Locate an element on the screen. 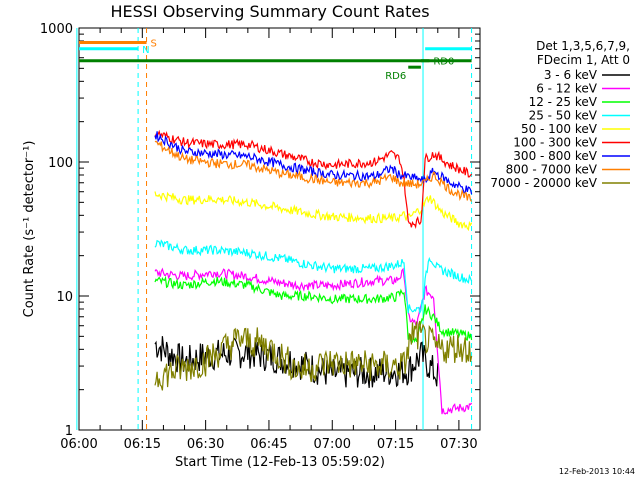 The height and width of the screenshot is (480, 640). flag-label: S is located at coordinates (154, 43).